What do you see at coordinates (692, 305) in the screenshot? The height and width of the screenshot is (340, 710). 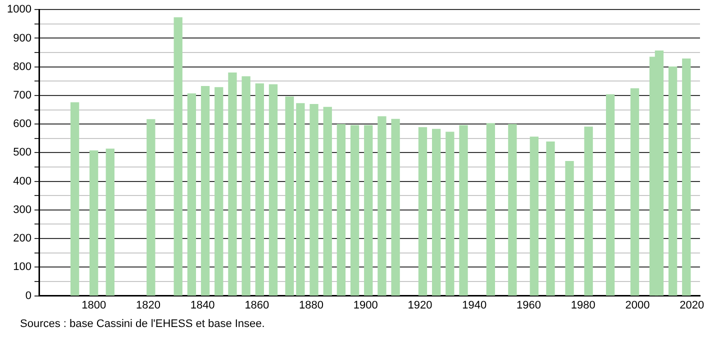 I see `x-tick-label: 2020` at bounding box center [692, 305].